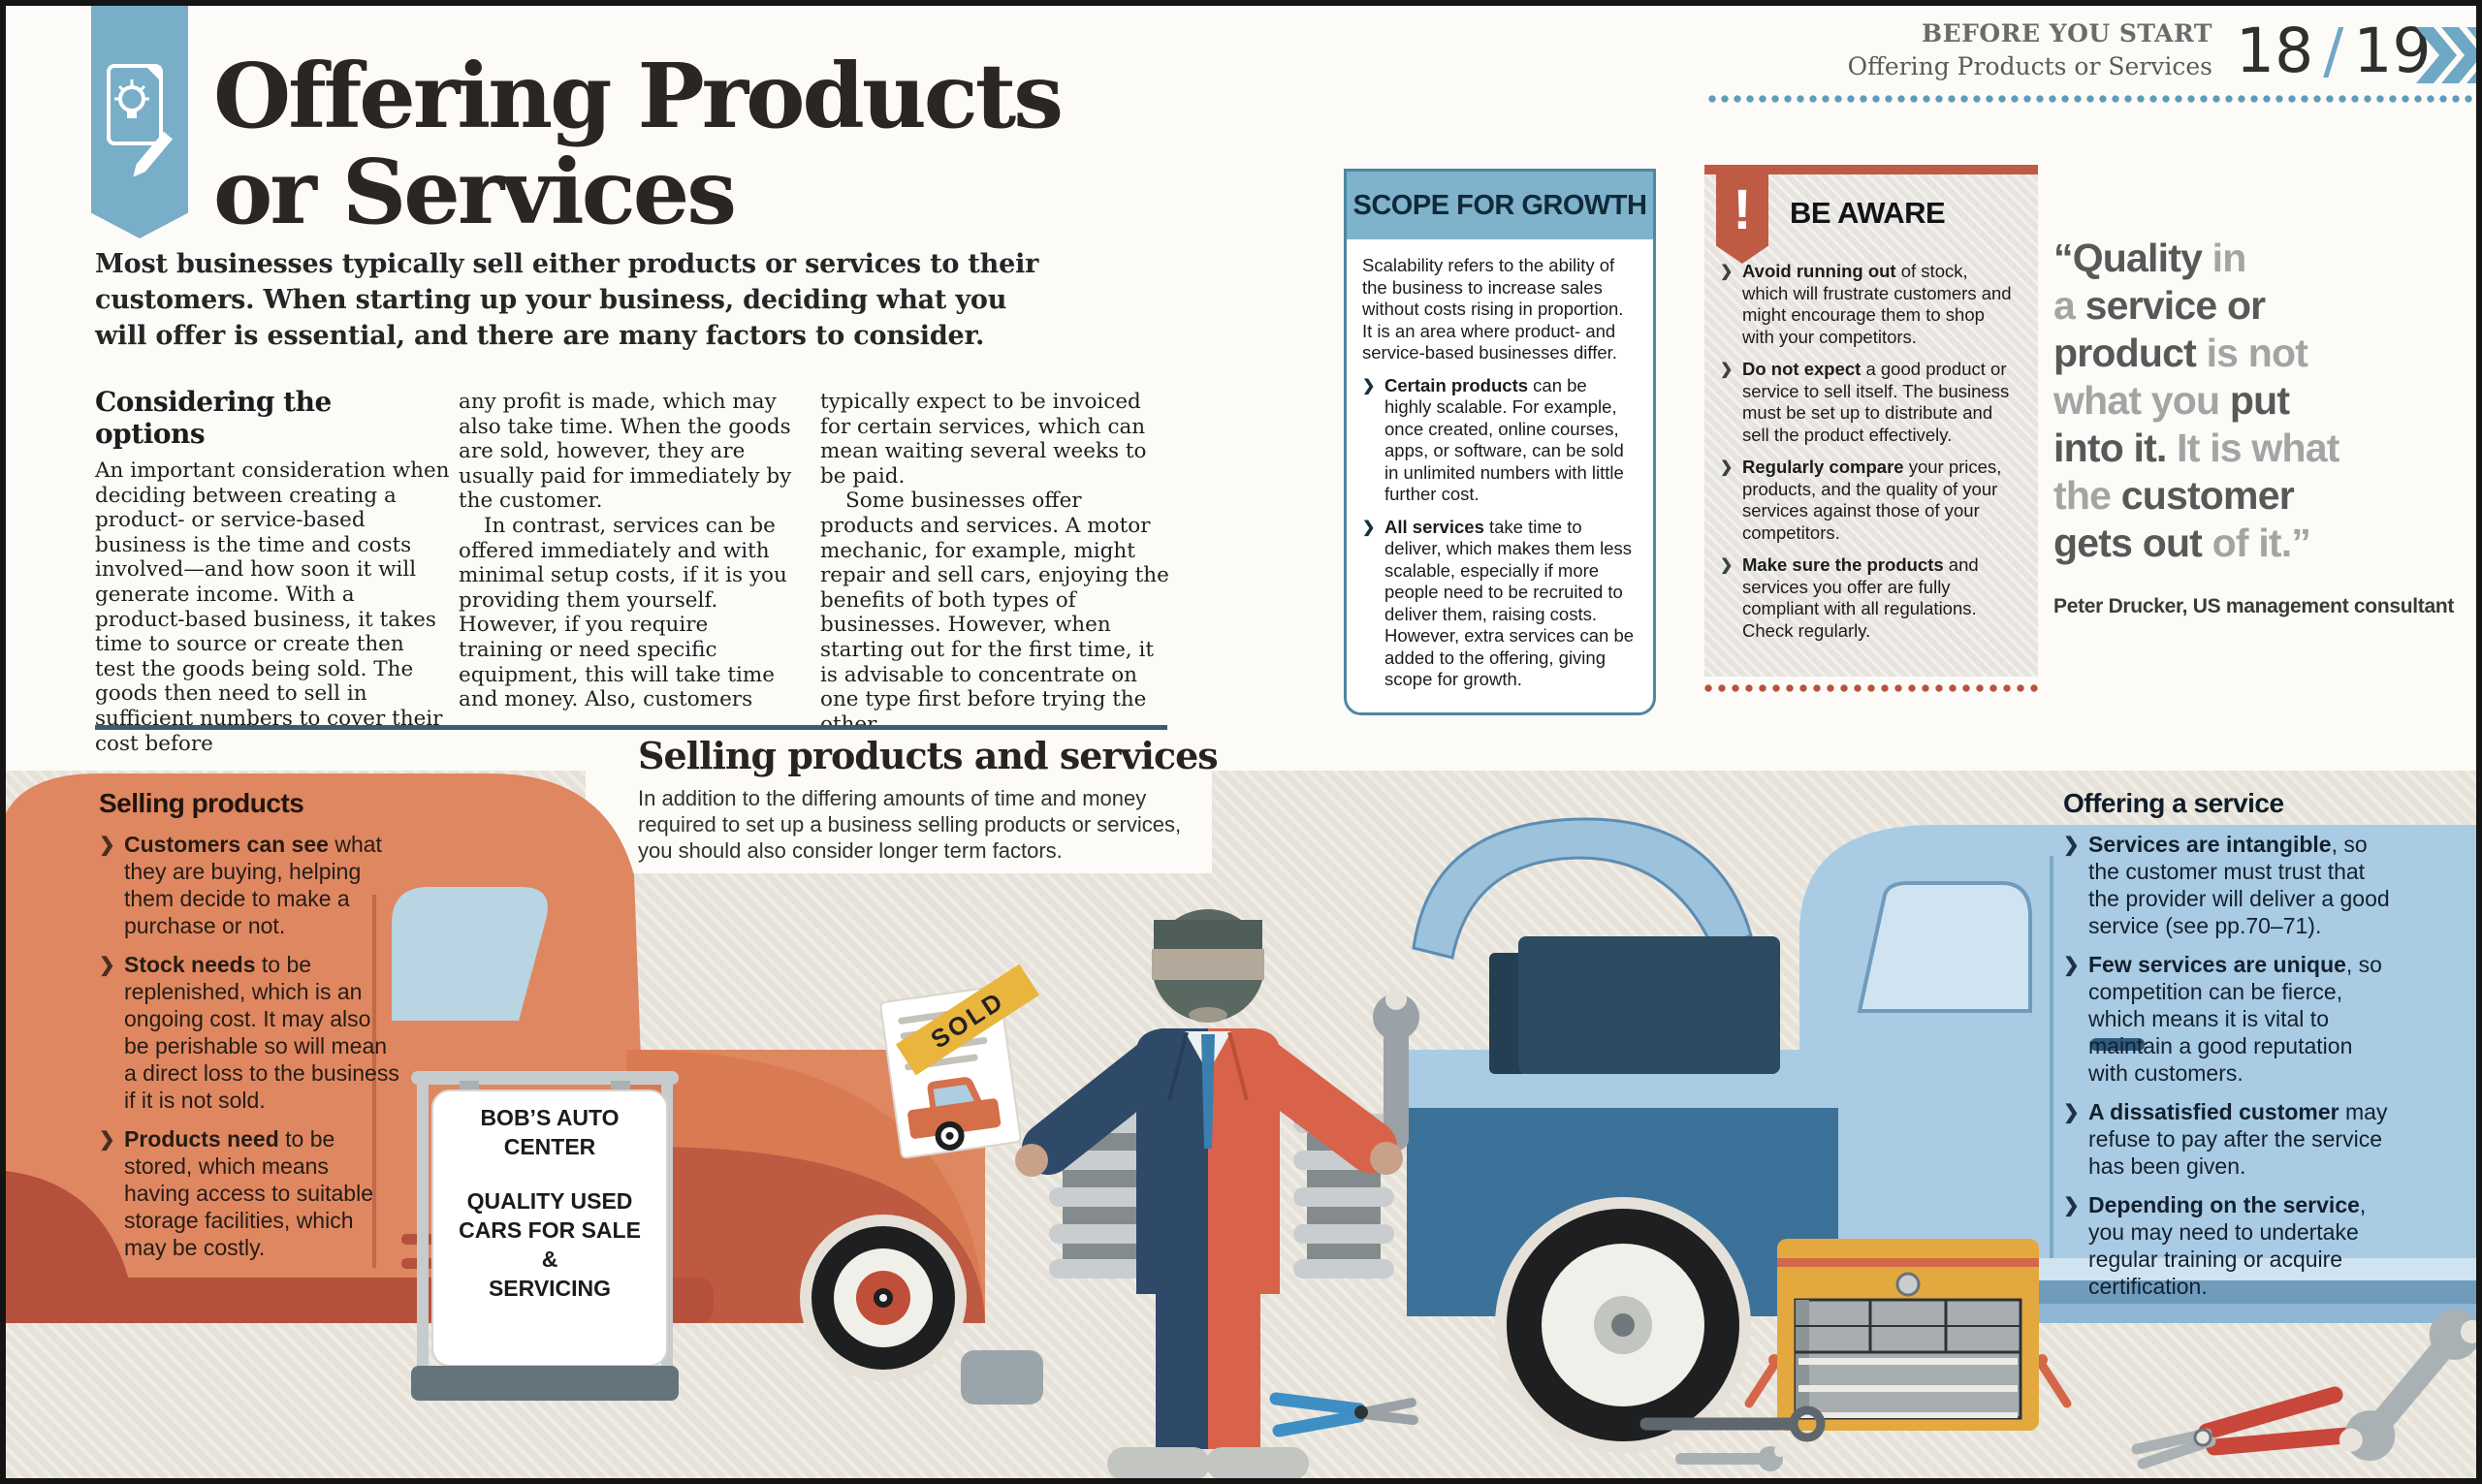 This screenshot has width=2482, height=1484. What do you see at coordinates (2252, 353) in the screenshot?
I see `quote-segment: is not` at bounding box center [2252, 353].